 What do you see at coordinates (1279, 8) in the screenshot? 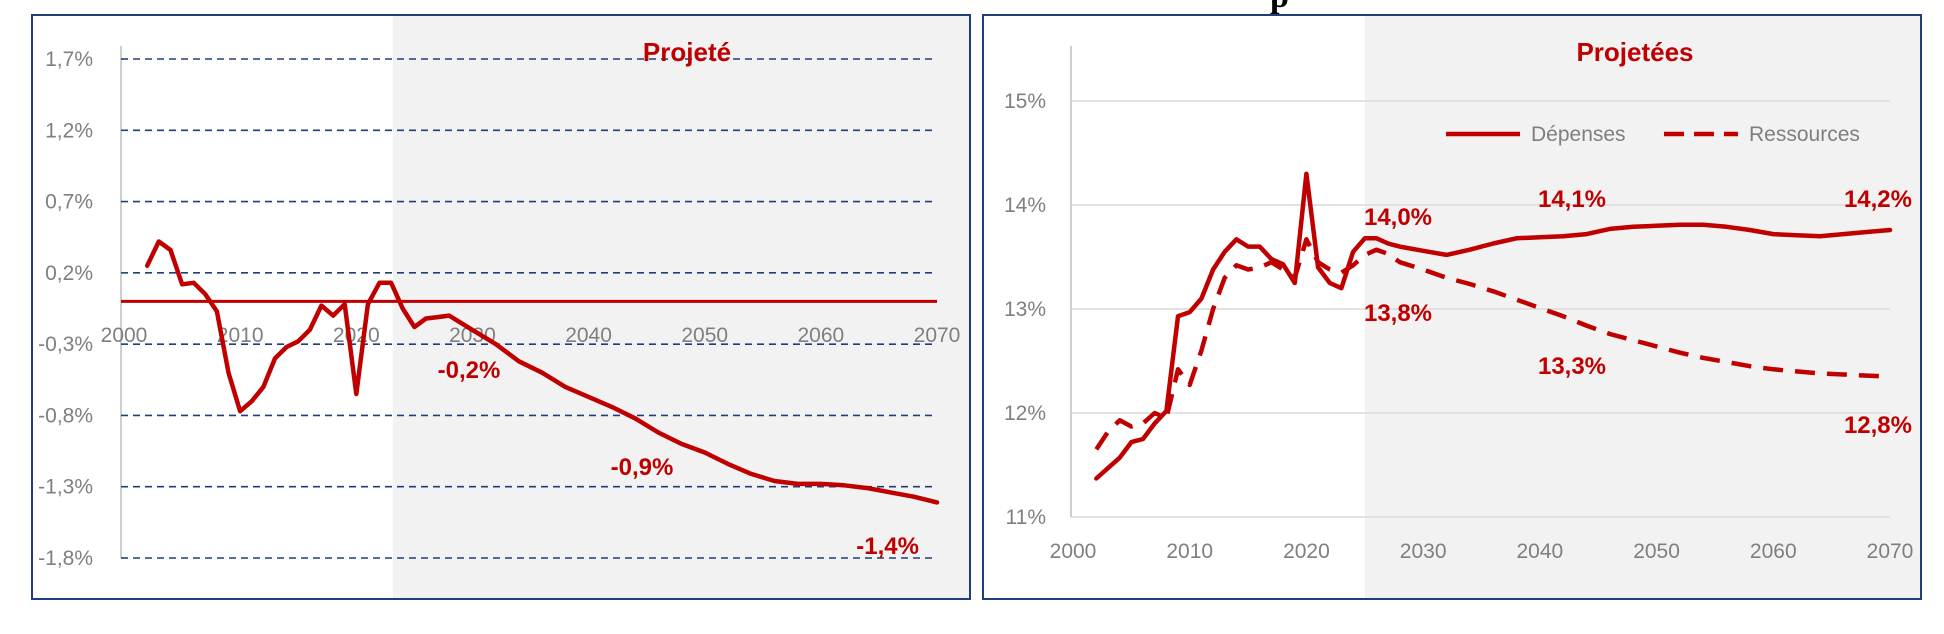
I see `chart-title-fragment: p` at bounding box center [1279, 8].